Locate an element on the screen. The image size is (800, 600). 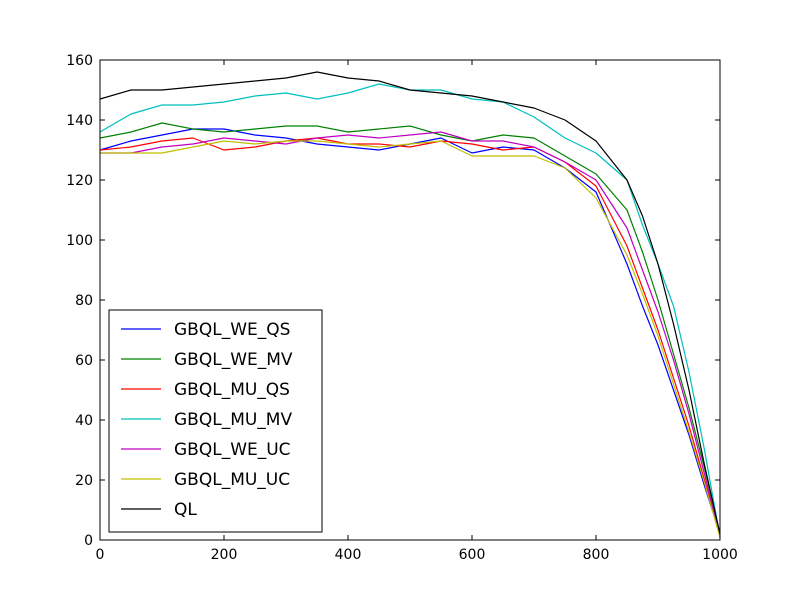
legend-label: GBQL_MU_UC is located at coordinates (232, 480).